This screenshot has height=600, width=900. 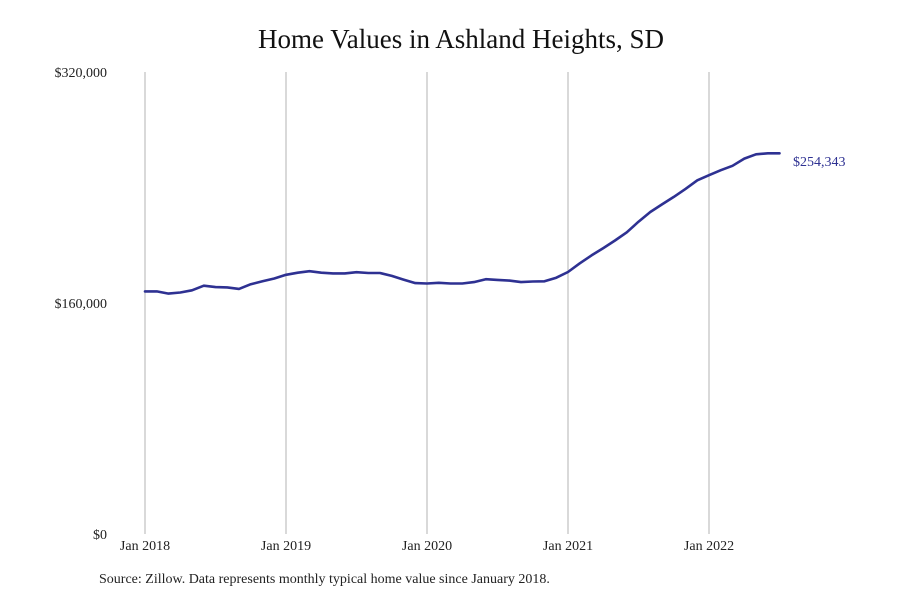 What do you see at coordinates (100, 535) in the screenshot?
I see `y-tick-label: $0` at bounding box center [100, 535].